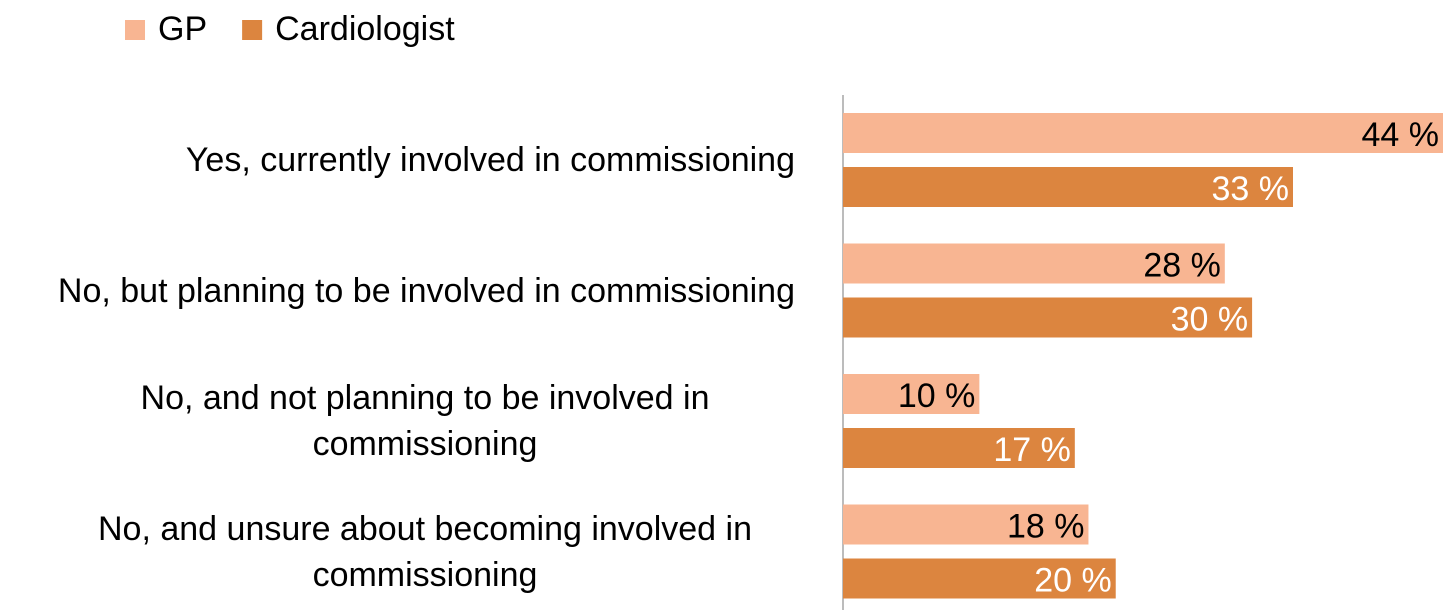  I want to click on category-label: Yes, currently involved in commissioning, so click(490, 160).